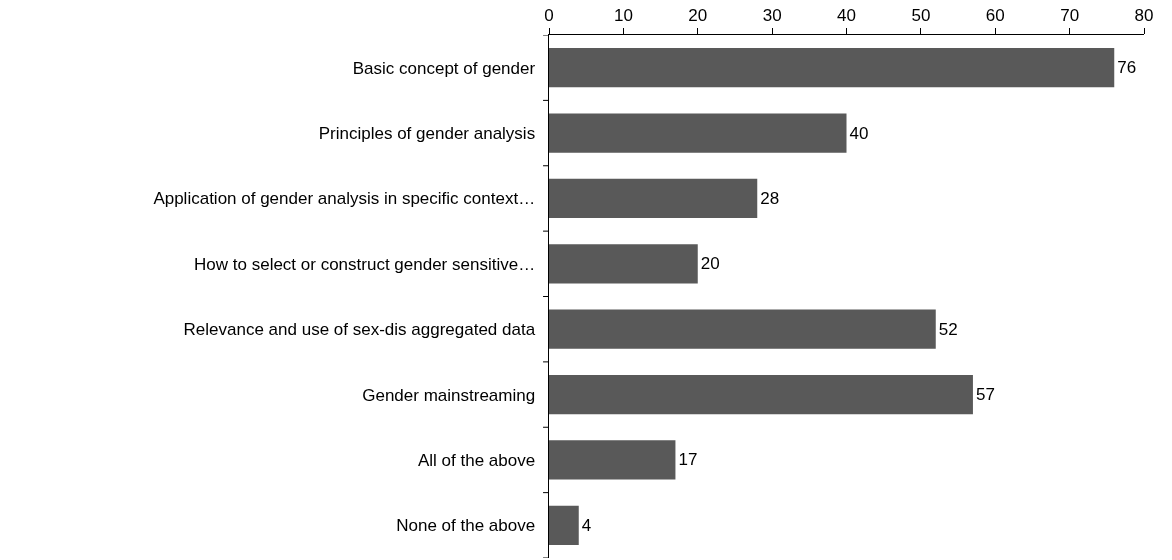 The height and width of the screenshot is (560, 1172). Describe the element at coordinates (710, 264) in the screenshot. I see `data-label: 20` at that location.